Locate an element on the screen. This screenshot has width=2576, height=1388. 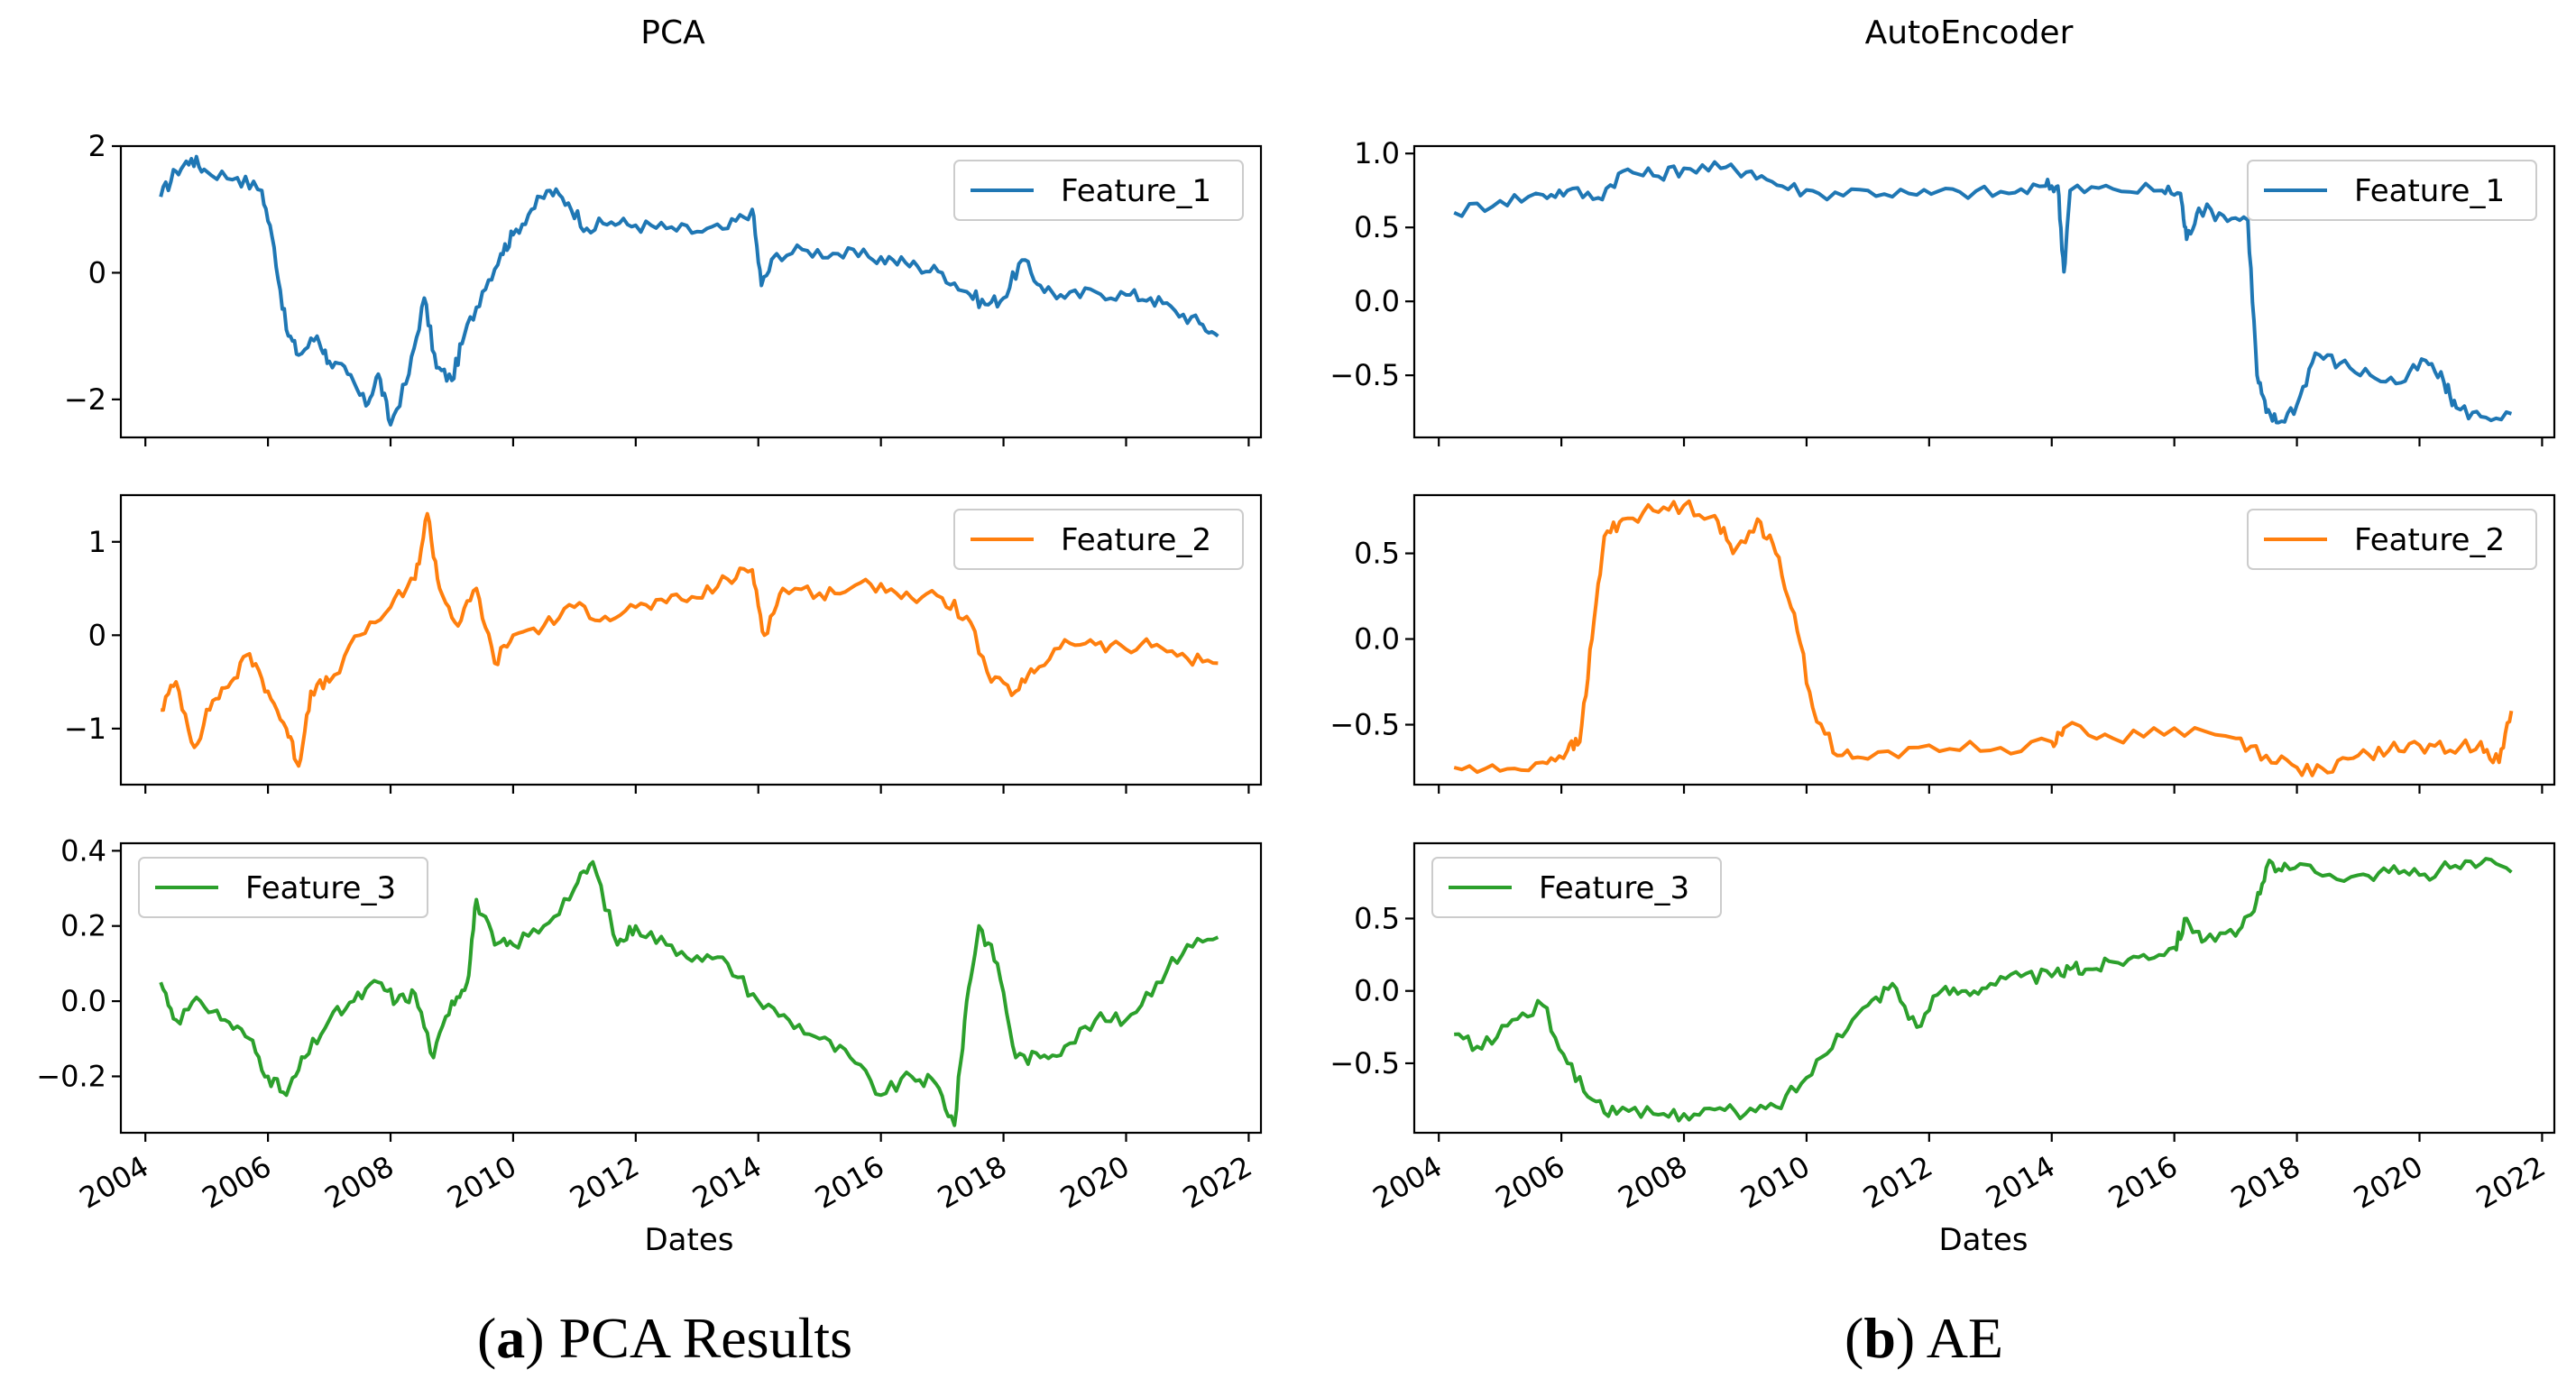
caption-a-letter: a is located at coordinates (510, 1338).